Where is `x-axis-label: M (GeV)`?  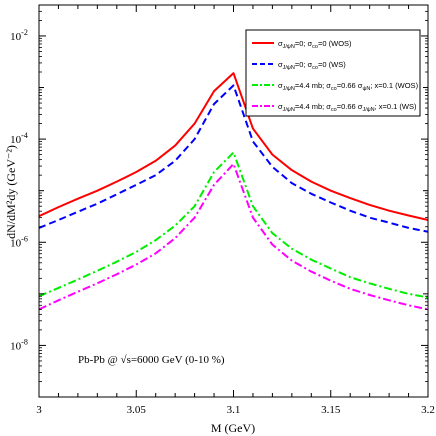 x-axis-label: M (GeV) is located at coordinates (233, 428).